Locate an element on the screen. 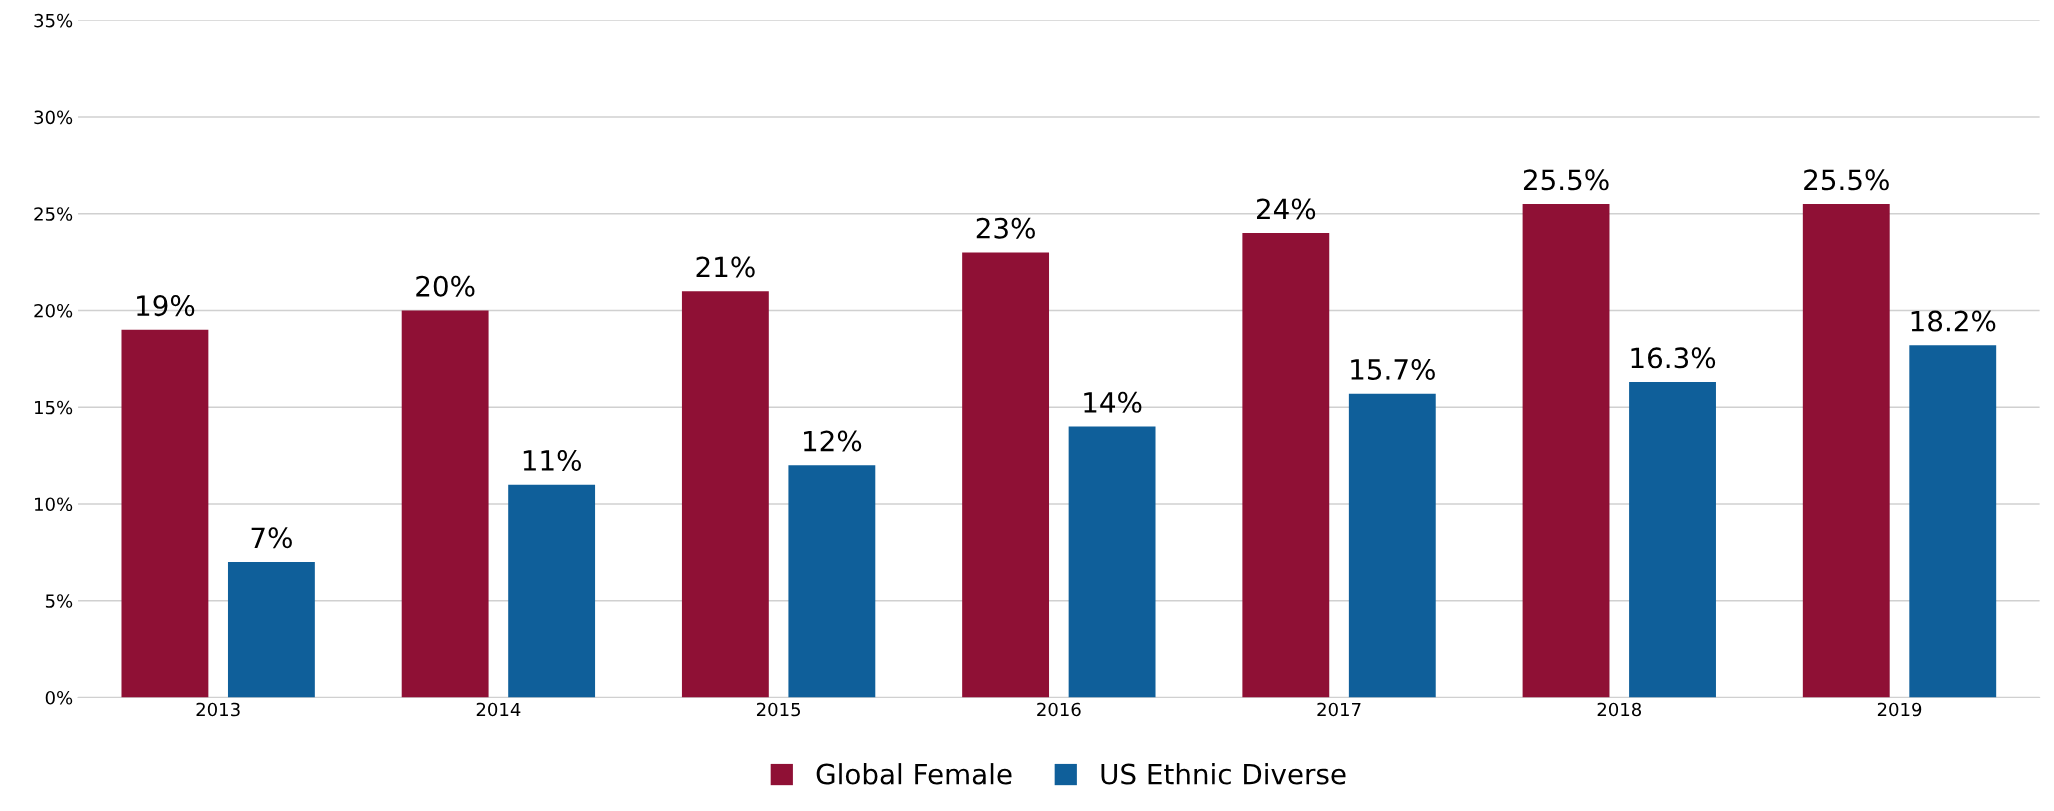 This screenshot has height=811, width=2054. x-tick-label: 2018 is located at coordinates (1619, 709).